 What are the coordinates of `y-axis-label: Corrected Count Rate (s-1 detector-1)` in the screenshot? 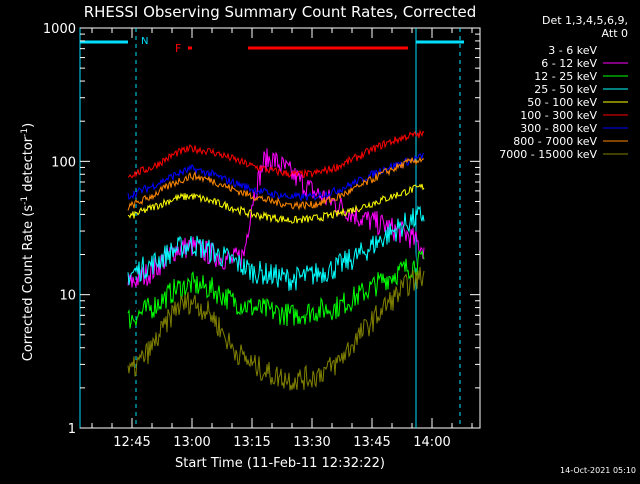 It's located at (28, 242).